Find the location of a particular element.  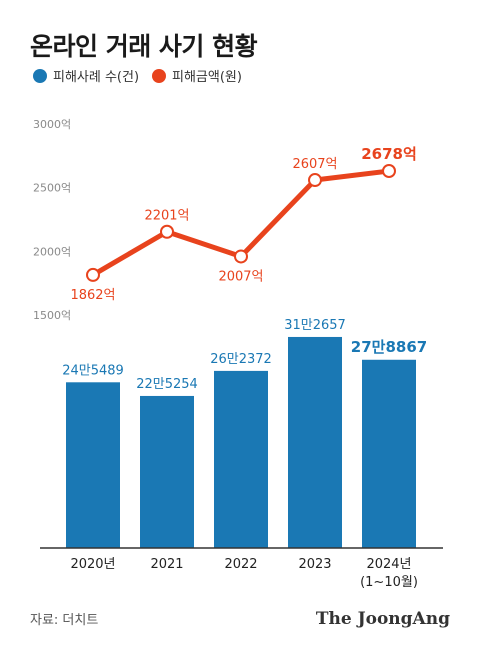

line-value-label: 2607억 is located at coordinates (314, 164).